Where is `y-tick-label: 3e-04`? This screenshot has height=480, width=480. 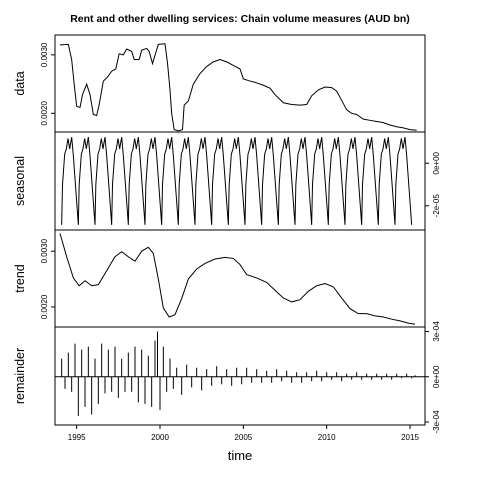 y-tick-label: 3e-04 is located at coordinates (436, 331).